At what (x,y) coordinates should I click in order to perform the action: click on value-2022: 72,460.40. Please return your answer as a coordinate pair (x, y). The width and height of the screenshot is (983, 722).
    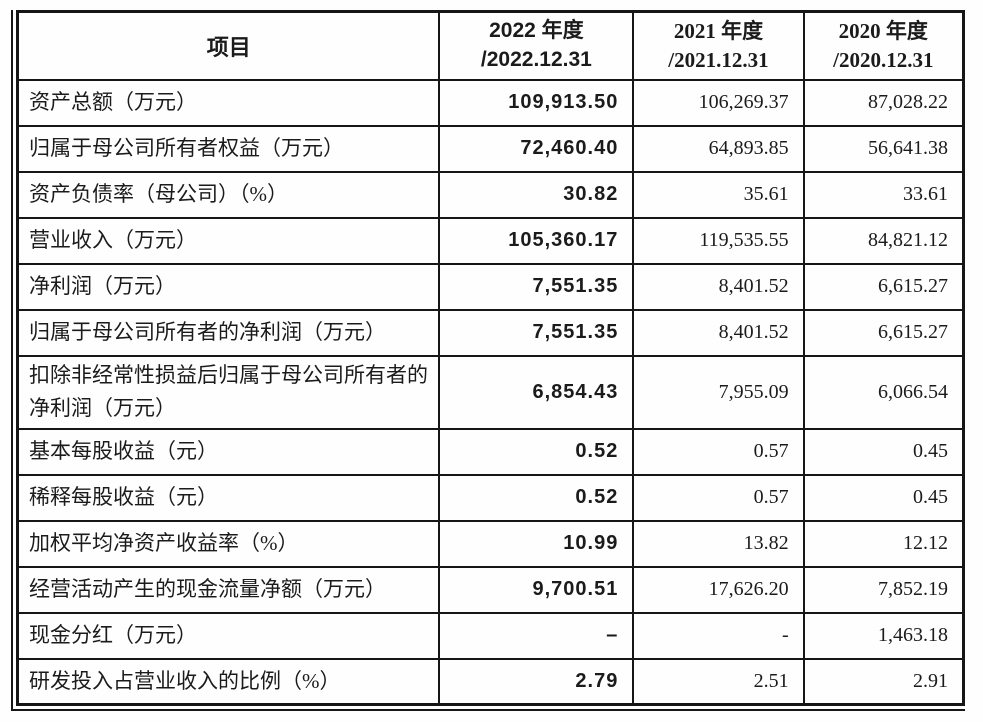
    Looking at the image, I should click on (536, 148).